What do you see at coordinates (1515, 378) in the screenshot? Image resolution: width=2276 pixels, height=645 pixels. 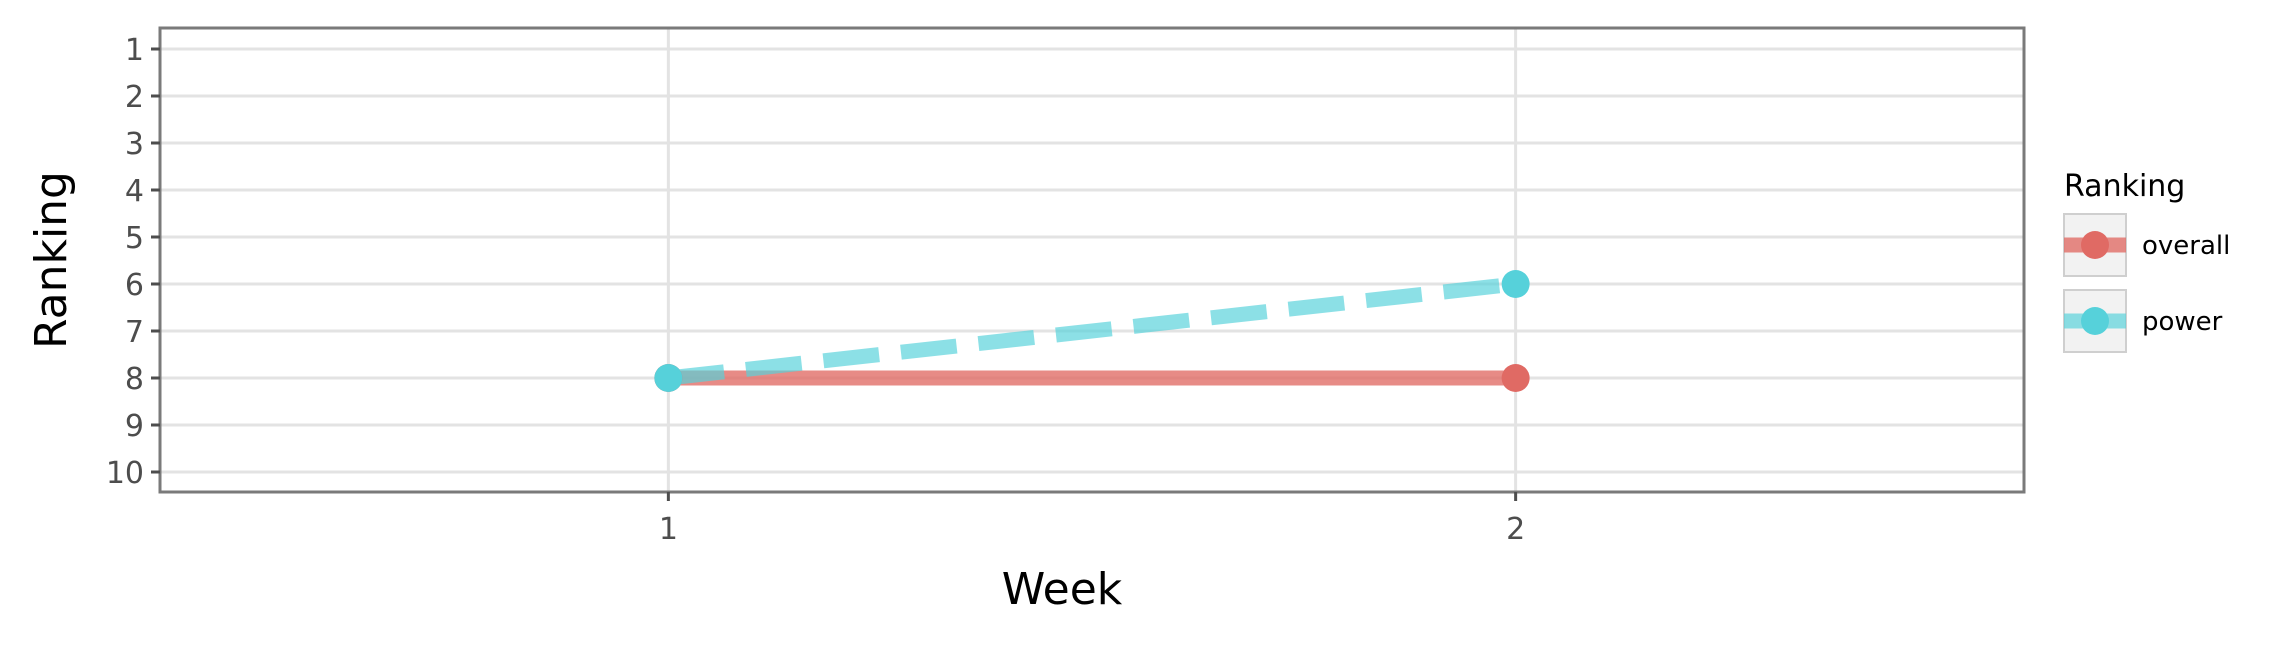 I see `data-point-overall` at bounding box center [1515, 378].